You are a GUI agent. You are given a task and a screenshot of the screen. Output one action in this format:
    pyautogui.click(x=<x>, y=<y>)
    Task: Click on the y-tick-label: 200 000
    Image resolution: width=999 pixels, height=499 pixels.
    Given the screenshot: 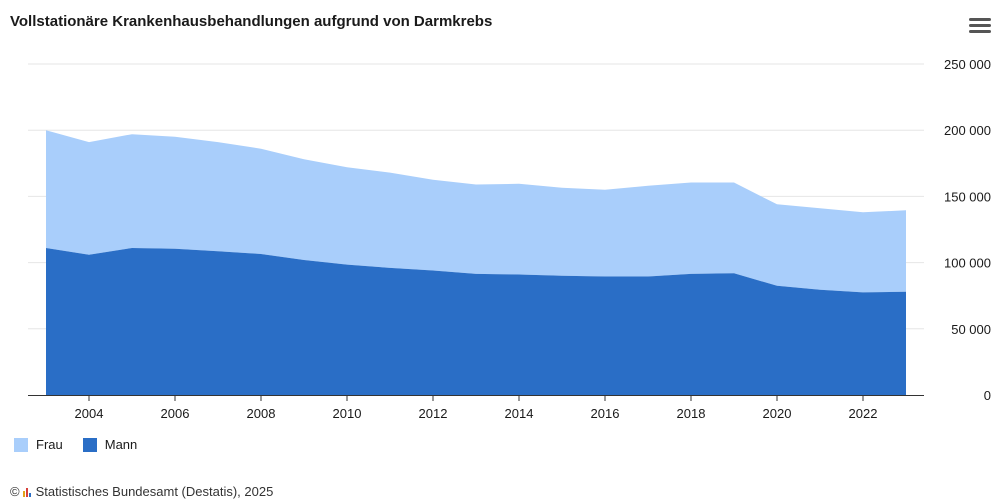 What is the action you would take?
    pyautogui.click(x=967, y=130)
    